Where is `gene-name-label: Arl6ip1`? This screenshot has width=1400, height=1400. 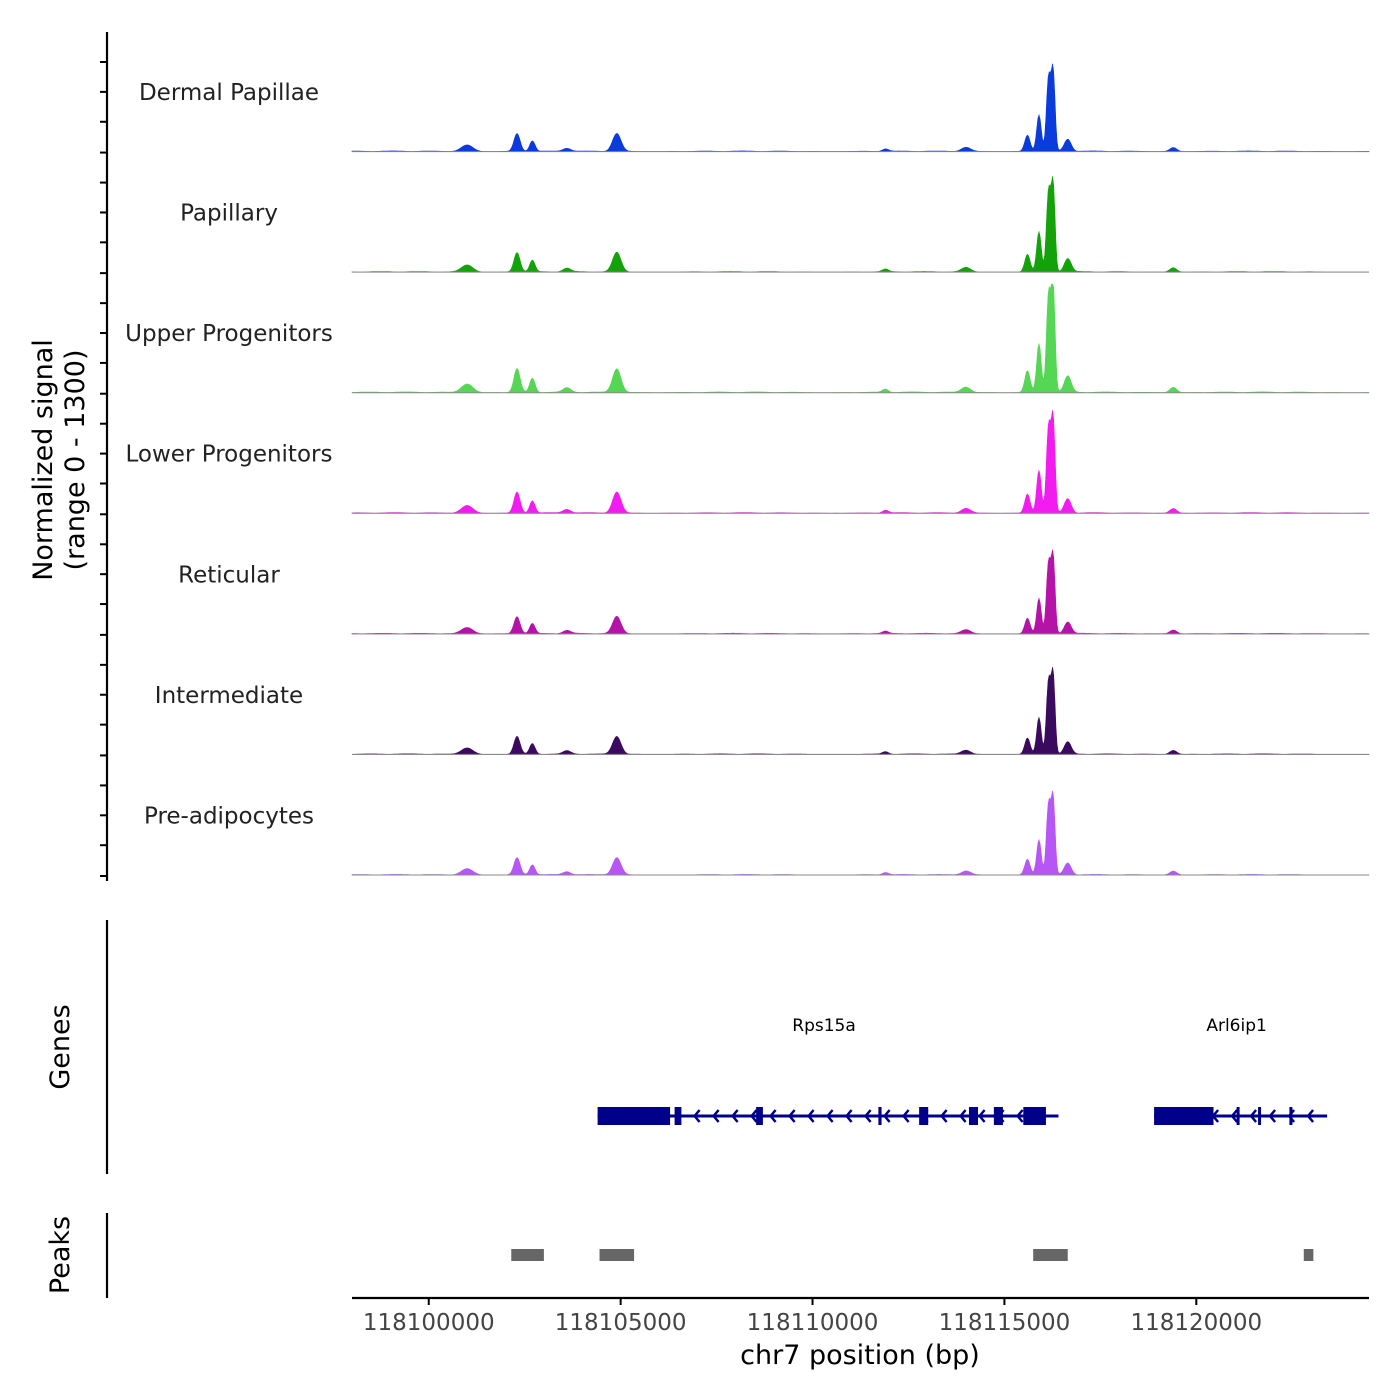 gene-name-label: Arl6ip1 is located at coordinates (1236, 1026).